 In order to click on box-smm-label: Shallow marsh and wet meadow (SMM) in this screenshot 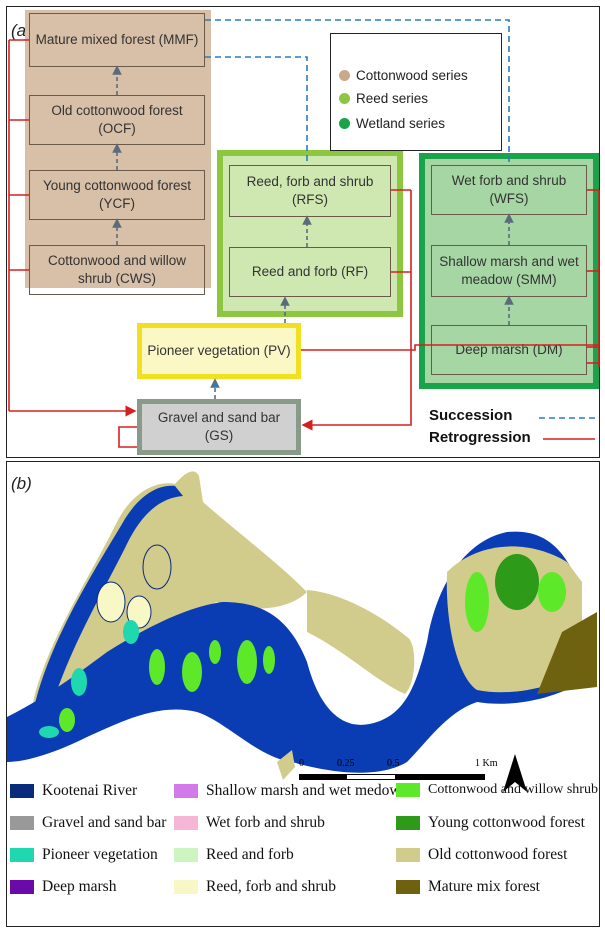, I will do `click(509, 270)`.